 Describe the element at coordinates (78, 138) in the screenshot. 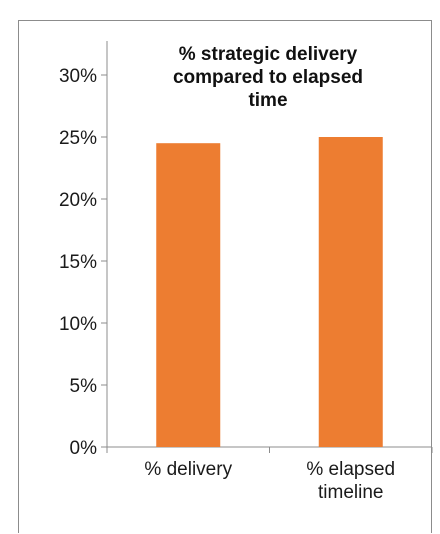

I see `y-tick-label: 25%` at that location.